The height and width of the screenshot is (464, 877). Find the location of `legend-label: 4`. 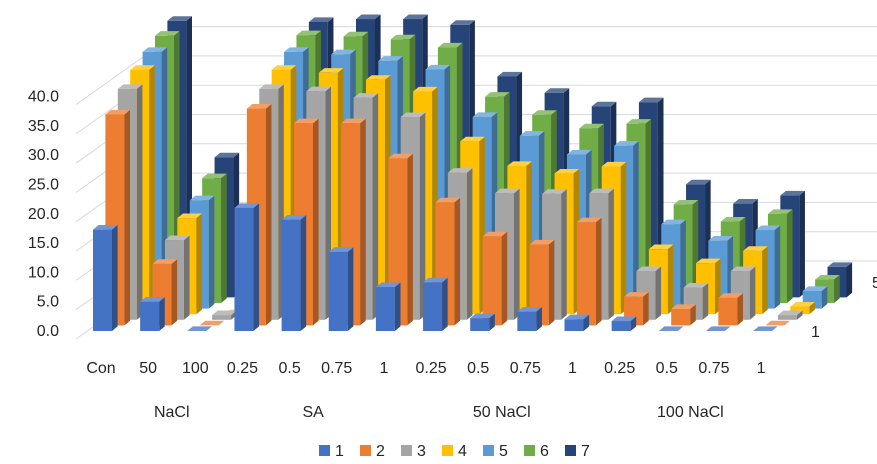

legend-label: 4 is located at coordinates (462, 451).